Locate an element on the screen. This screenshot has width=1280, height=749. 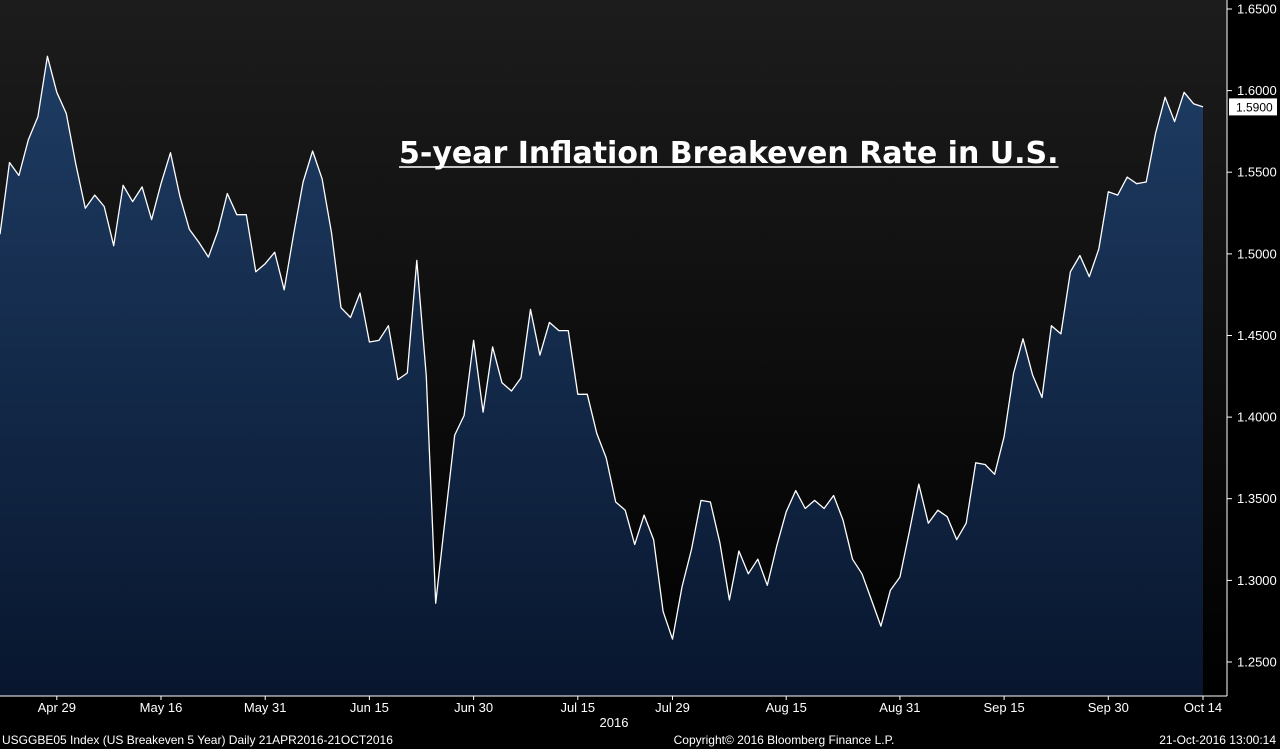
x-tick-label: Sep 30 is located at coordinates (1108, 707).